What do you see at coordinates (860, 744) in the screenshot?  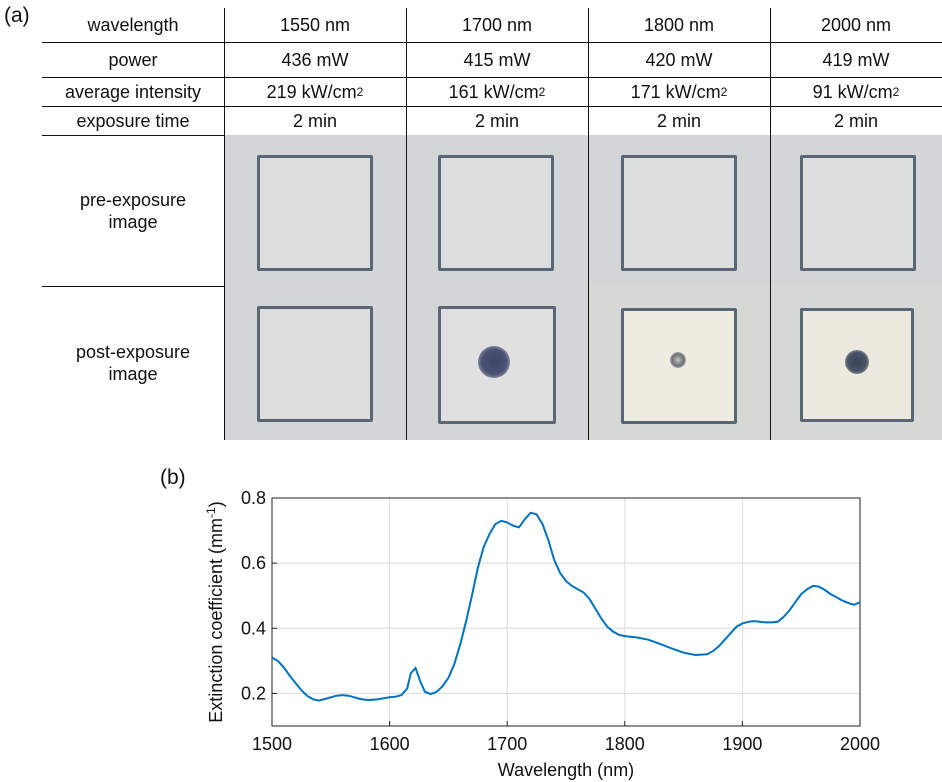 I see `x-tick-label: 2000` at bounding box center [860, 744].